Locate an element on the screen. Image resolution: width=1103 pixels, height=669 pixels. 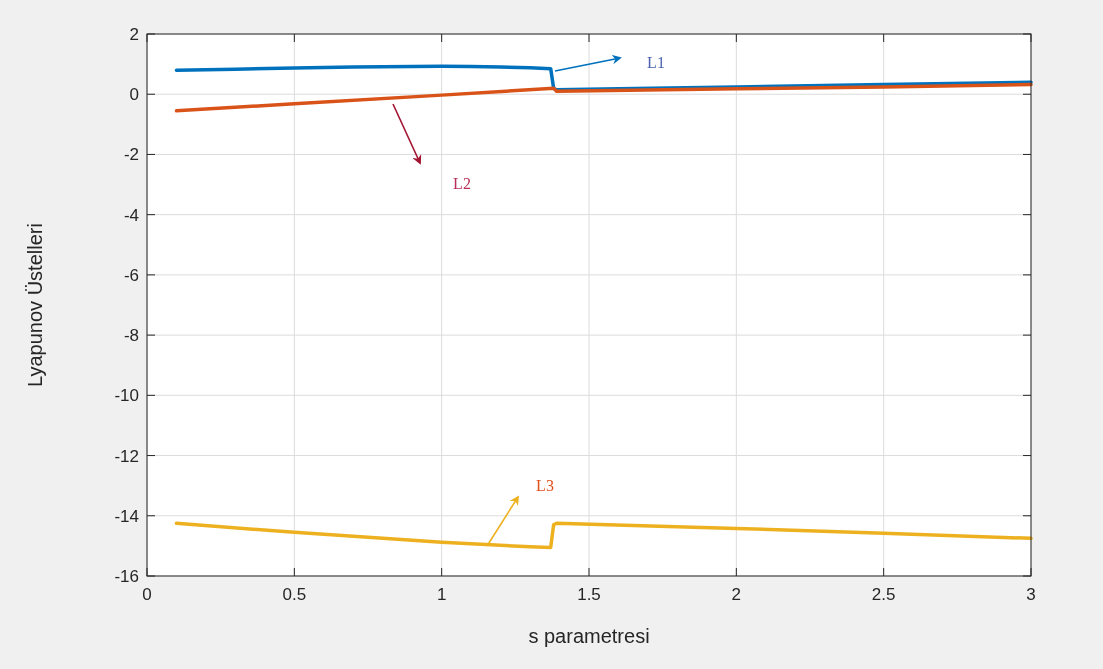
y-tick-label: 2 is located at coordinates (134, 34).